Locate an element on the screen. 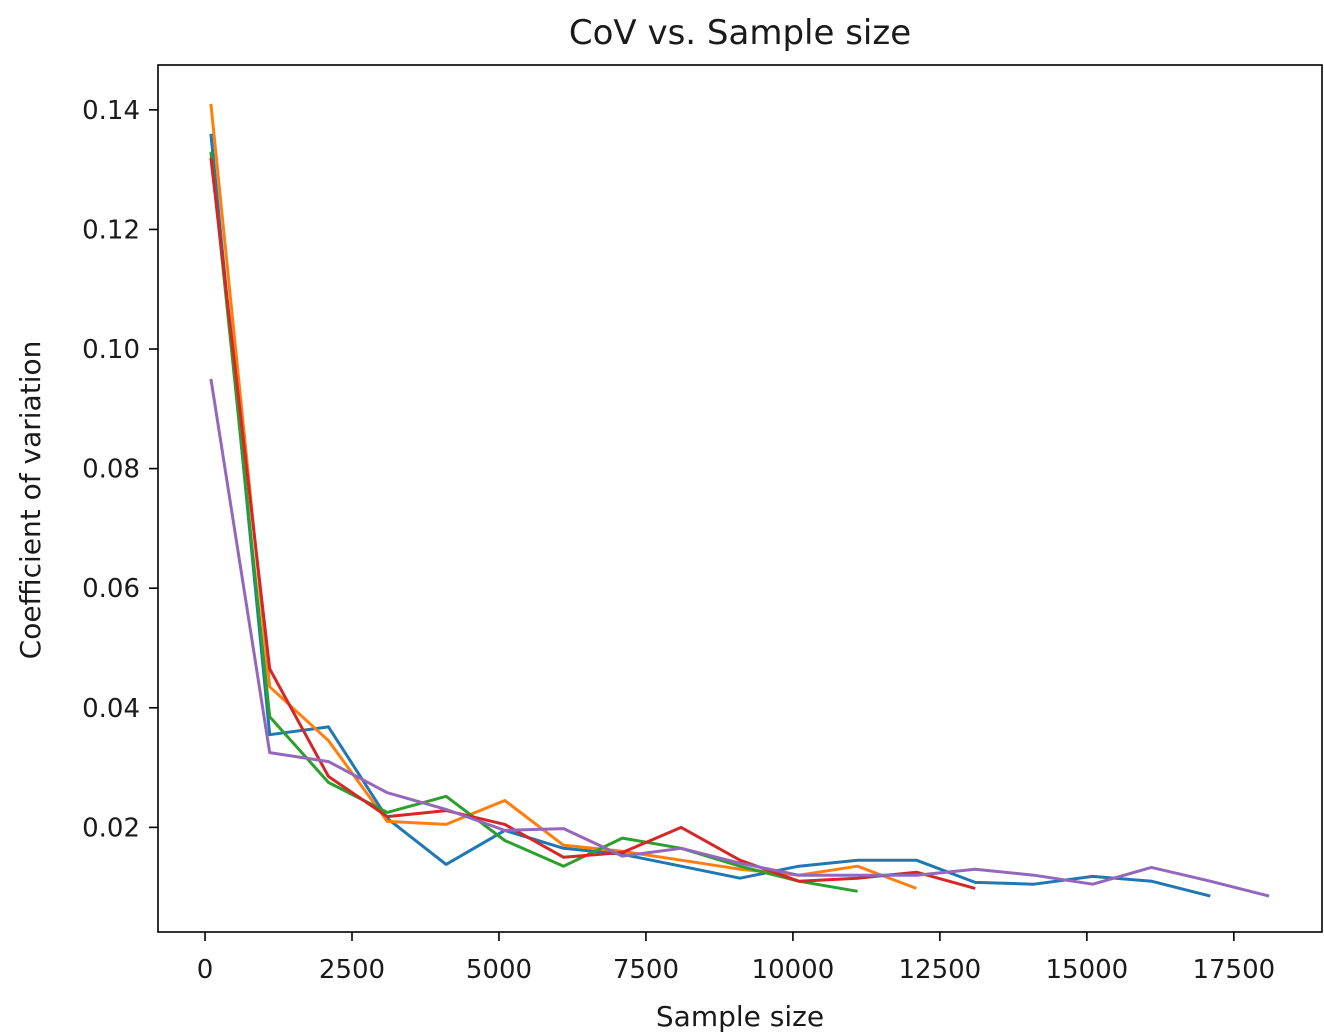 The height and width of the screenshot is (1035, 1324). chart-title: CoV vs. Sample size is located at coordinates (740, 33).